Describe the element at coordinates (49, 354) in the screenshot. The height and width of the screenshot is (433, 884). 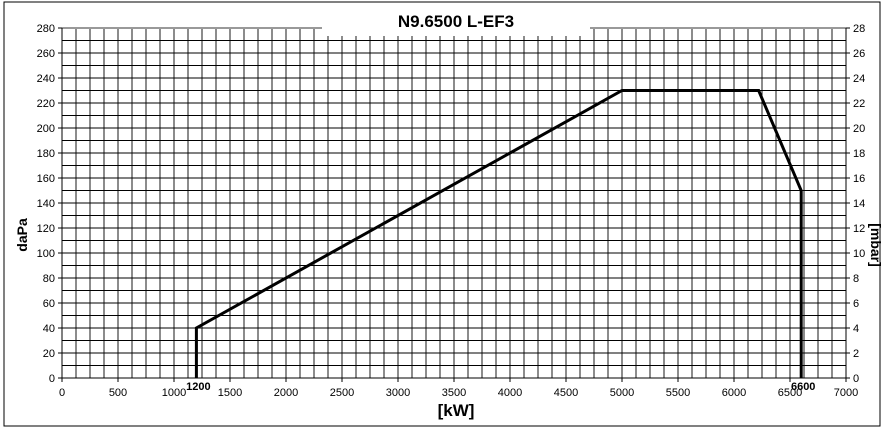
I see `y-left-tick-label: 20` at that location.